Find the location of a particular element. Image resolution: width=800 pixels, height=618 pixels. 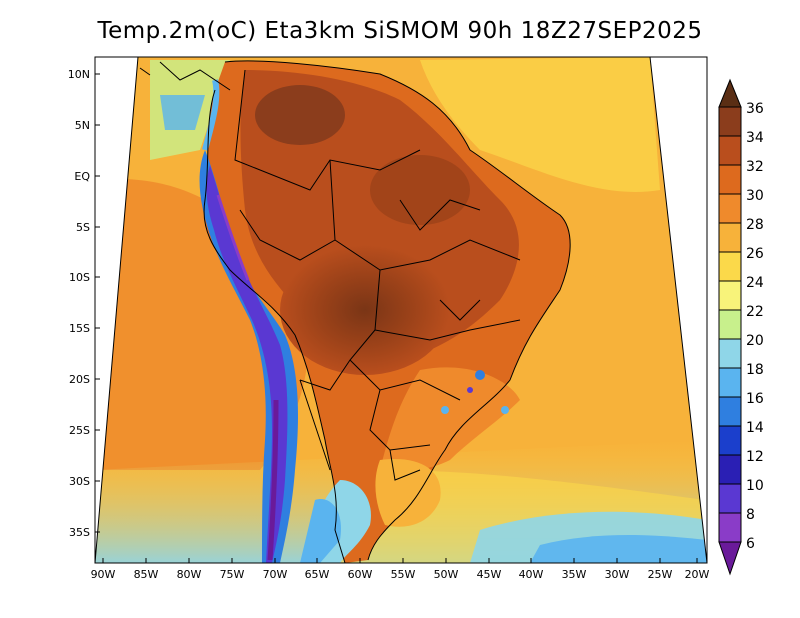

lon-tick-label: 25W is located at coordinates (660, 574).